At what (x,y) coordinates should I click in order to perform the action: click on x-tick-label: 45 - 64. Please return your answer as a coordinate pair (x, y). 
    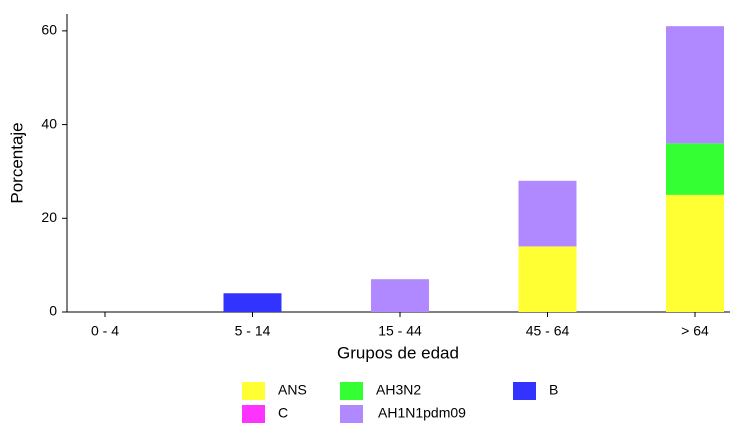
    Looking at the image, I should click on (548, 331).